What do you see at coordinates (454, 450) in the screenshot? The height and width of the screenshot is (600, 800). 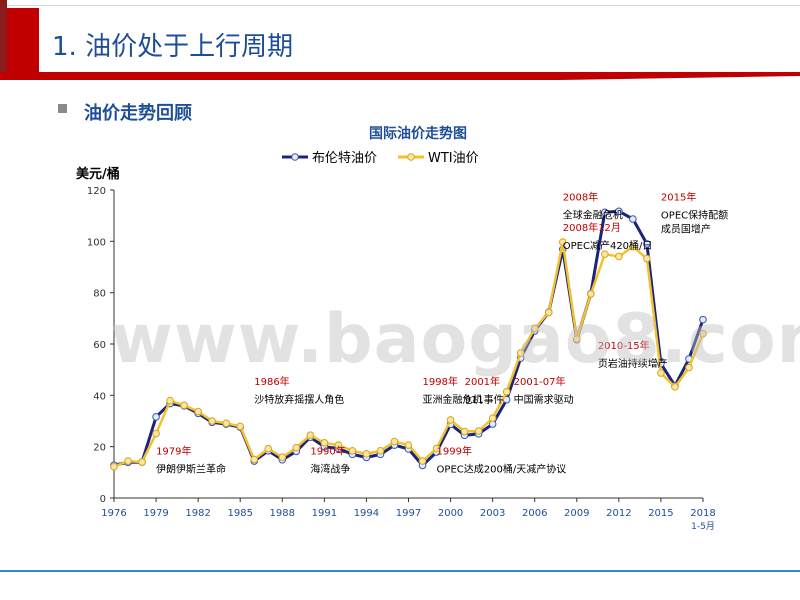 I see `annotation-year: 1999年` at bounding box center [454, 450].